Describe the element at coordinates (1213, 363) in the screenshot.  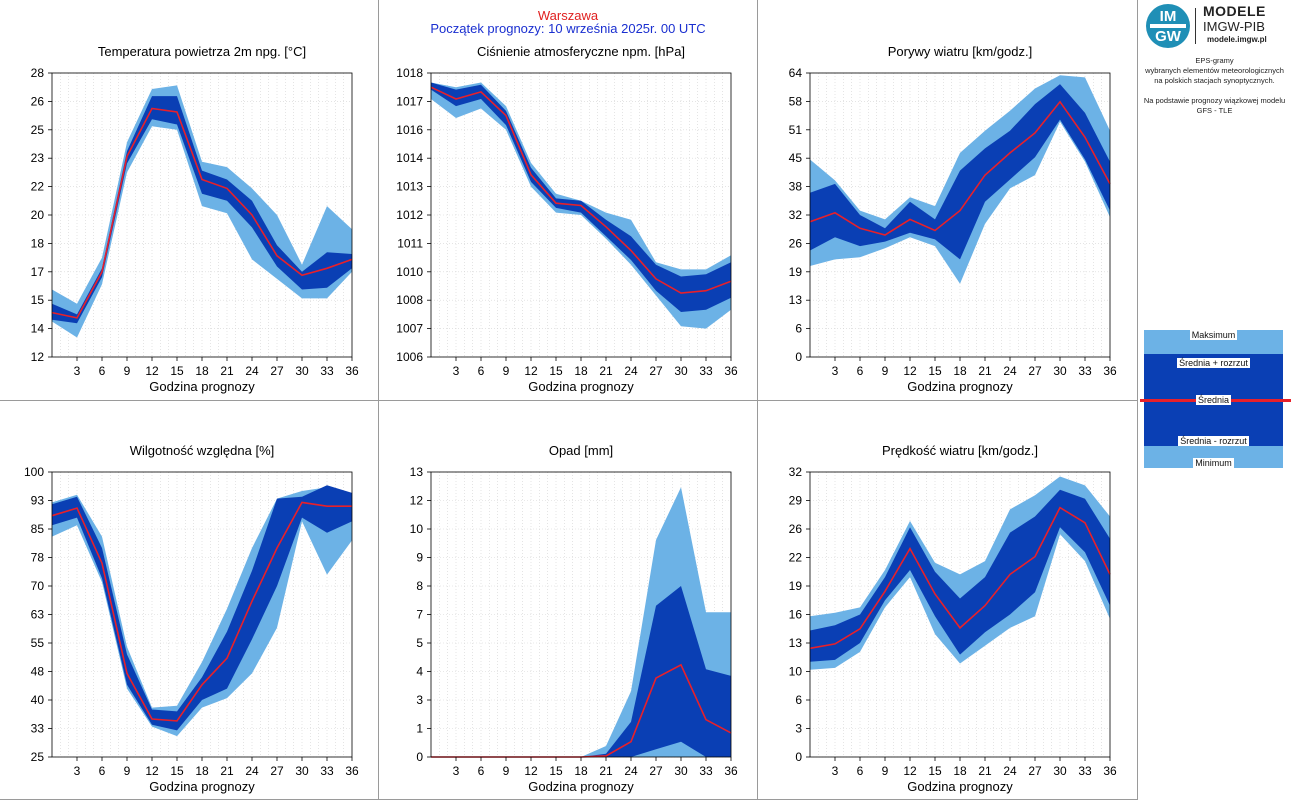
I see `legend-label-mean-plus: Średnia + rozrzut` at that location.